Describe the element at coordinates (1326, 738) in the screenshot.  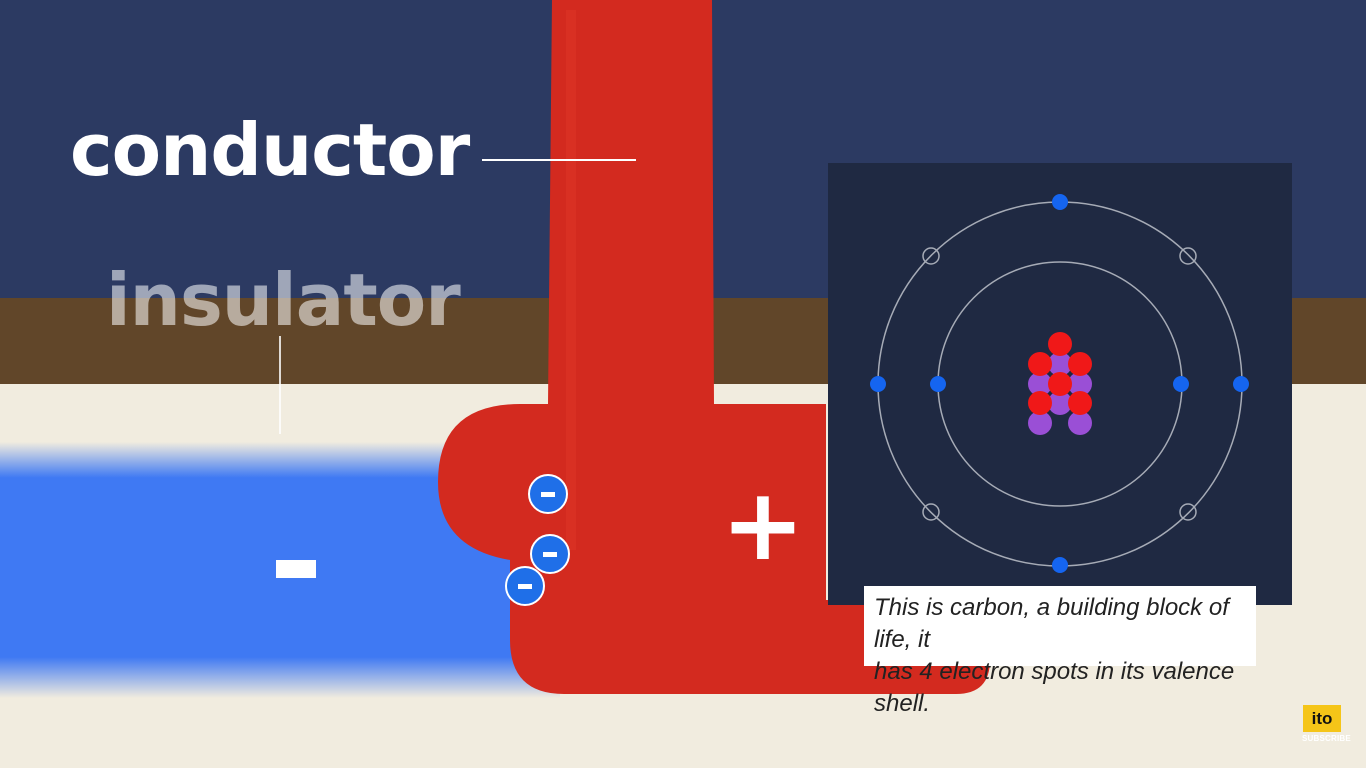
I see `subscribe-label: SUBSCRIBE` at that location.